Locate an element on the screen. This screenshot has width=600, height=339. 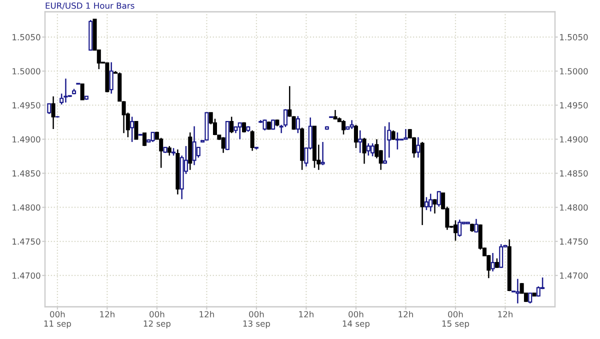
x-tick-label: 00h 14 sep is located at coordinates (356, 319).